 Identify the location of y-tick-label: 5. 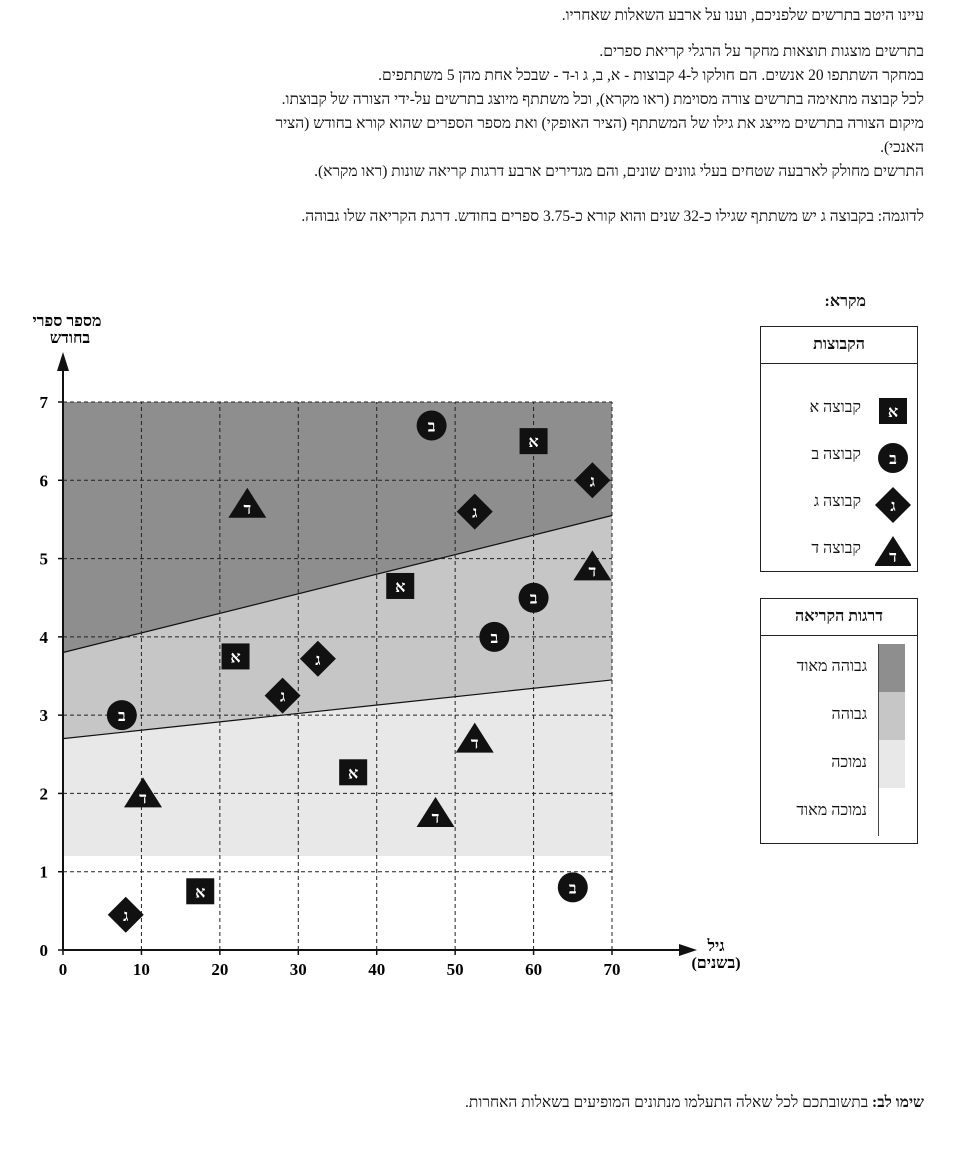
(44, 559).